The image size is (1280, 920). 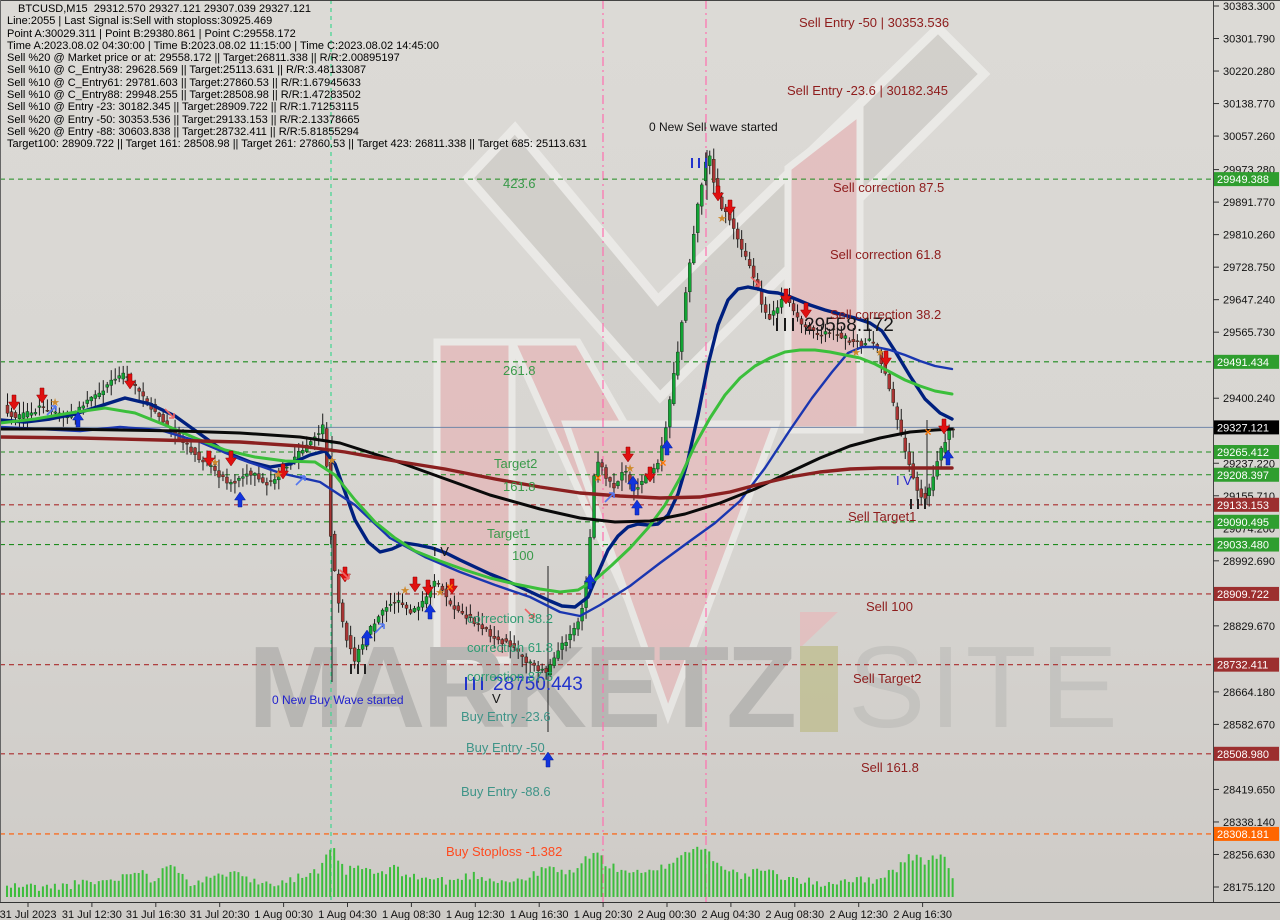 What do you see at coordinates (1249, 627) in the screenshot?
I see `price-tick-label: 28829.670` at bounding box center [1249, 627].